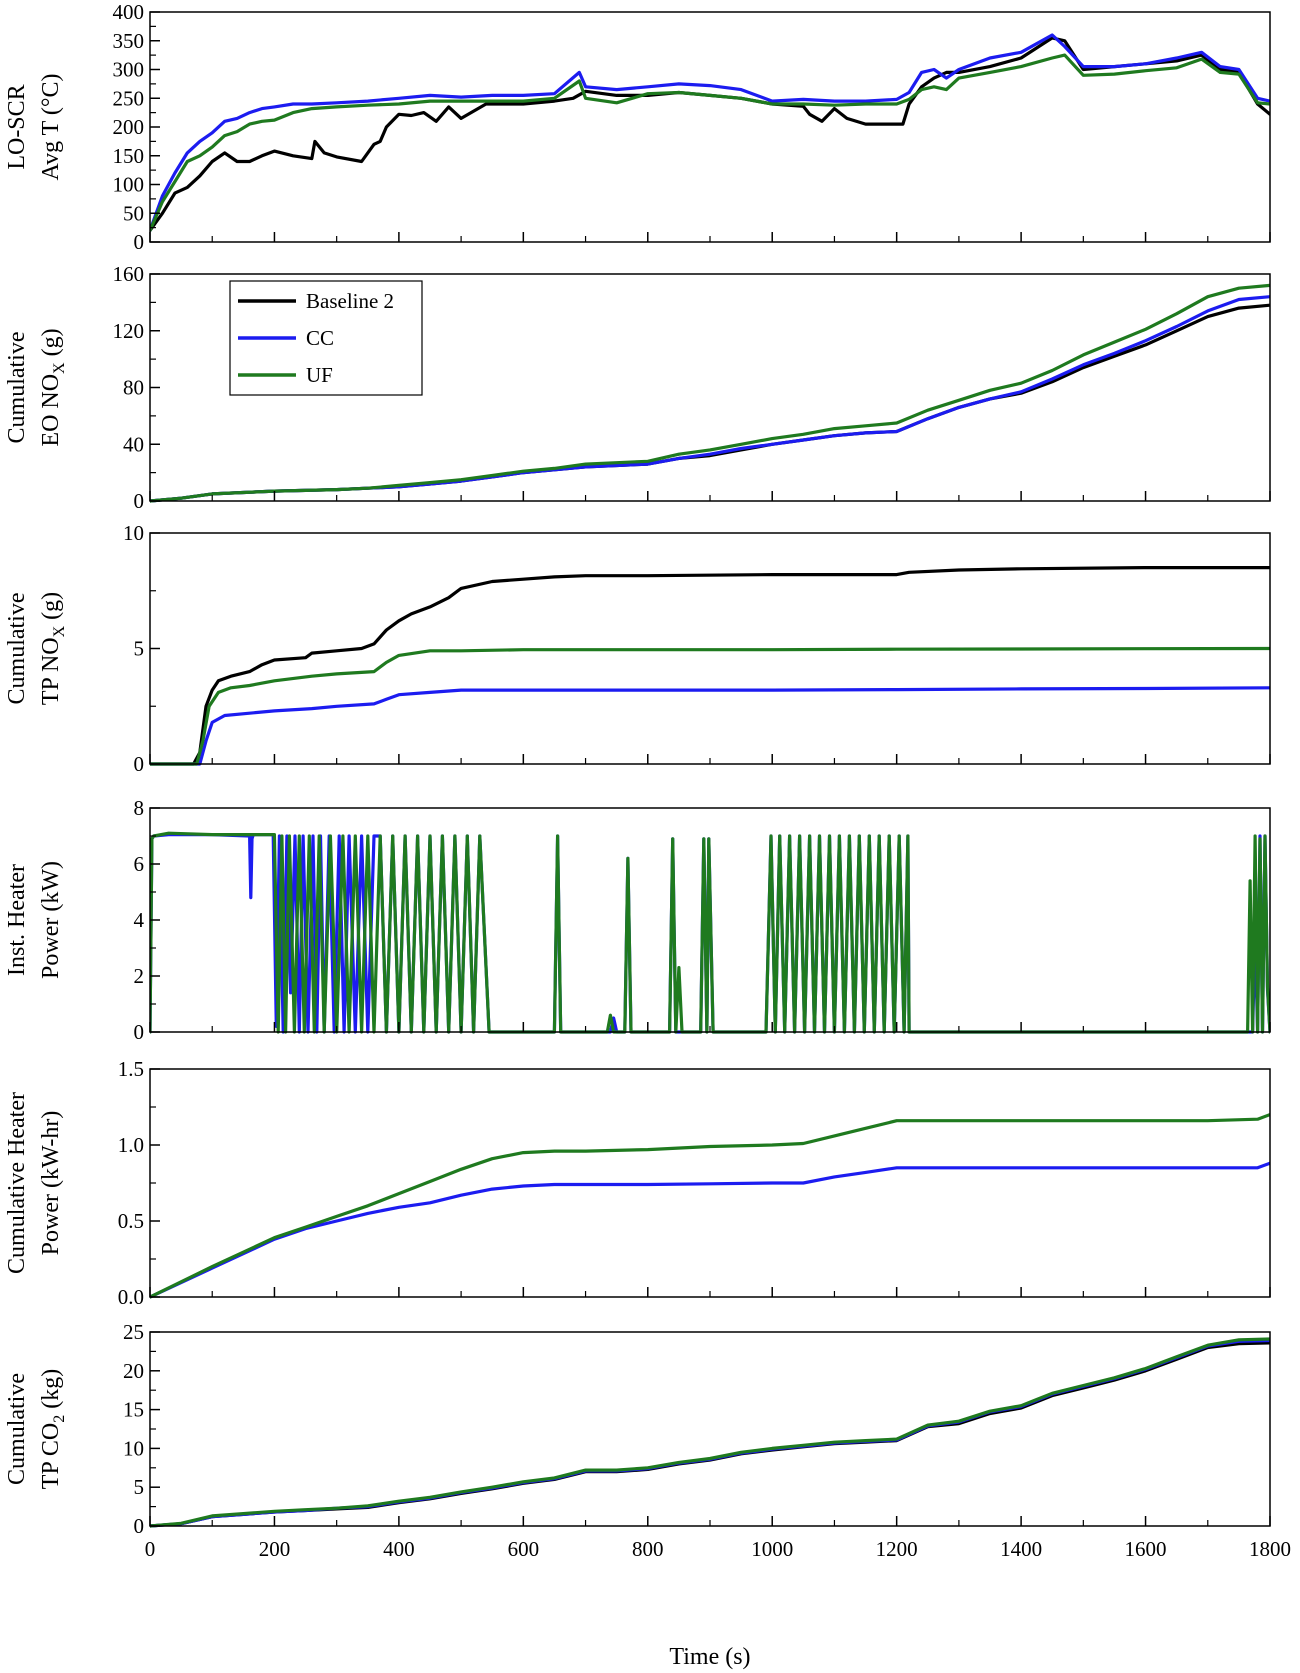  Describe the element at coordinates (139, 808) in the screenshot. I see `y-tick-label: 8` at that location.